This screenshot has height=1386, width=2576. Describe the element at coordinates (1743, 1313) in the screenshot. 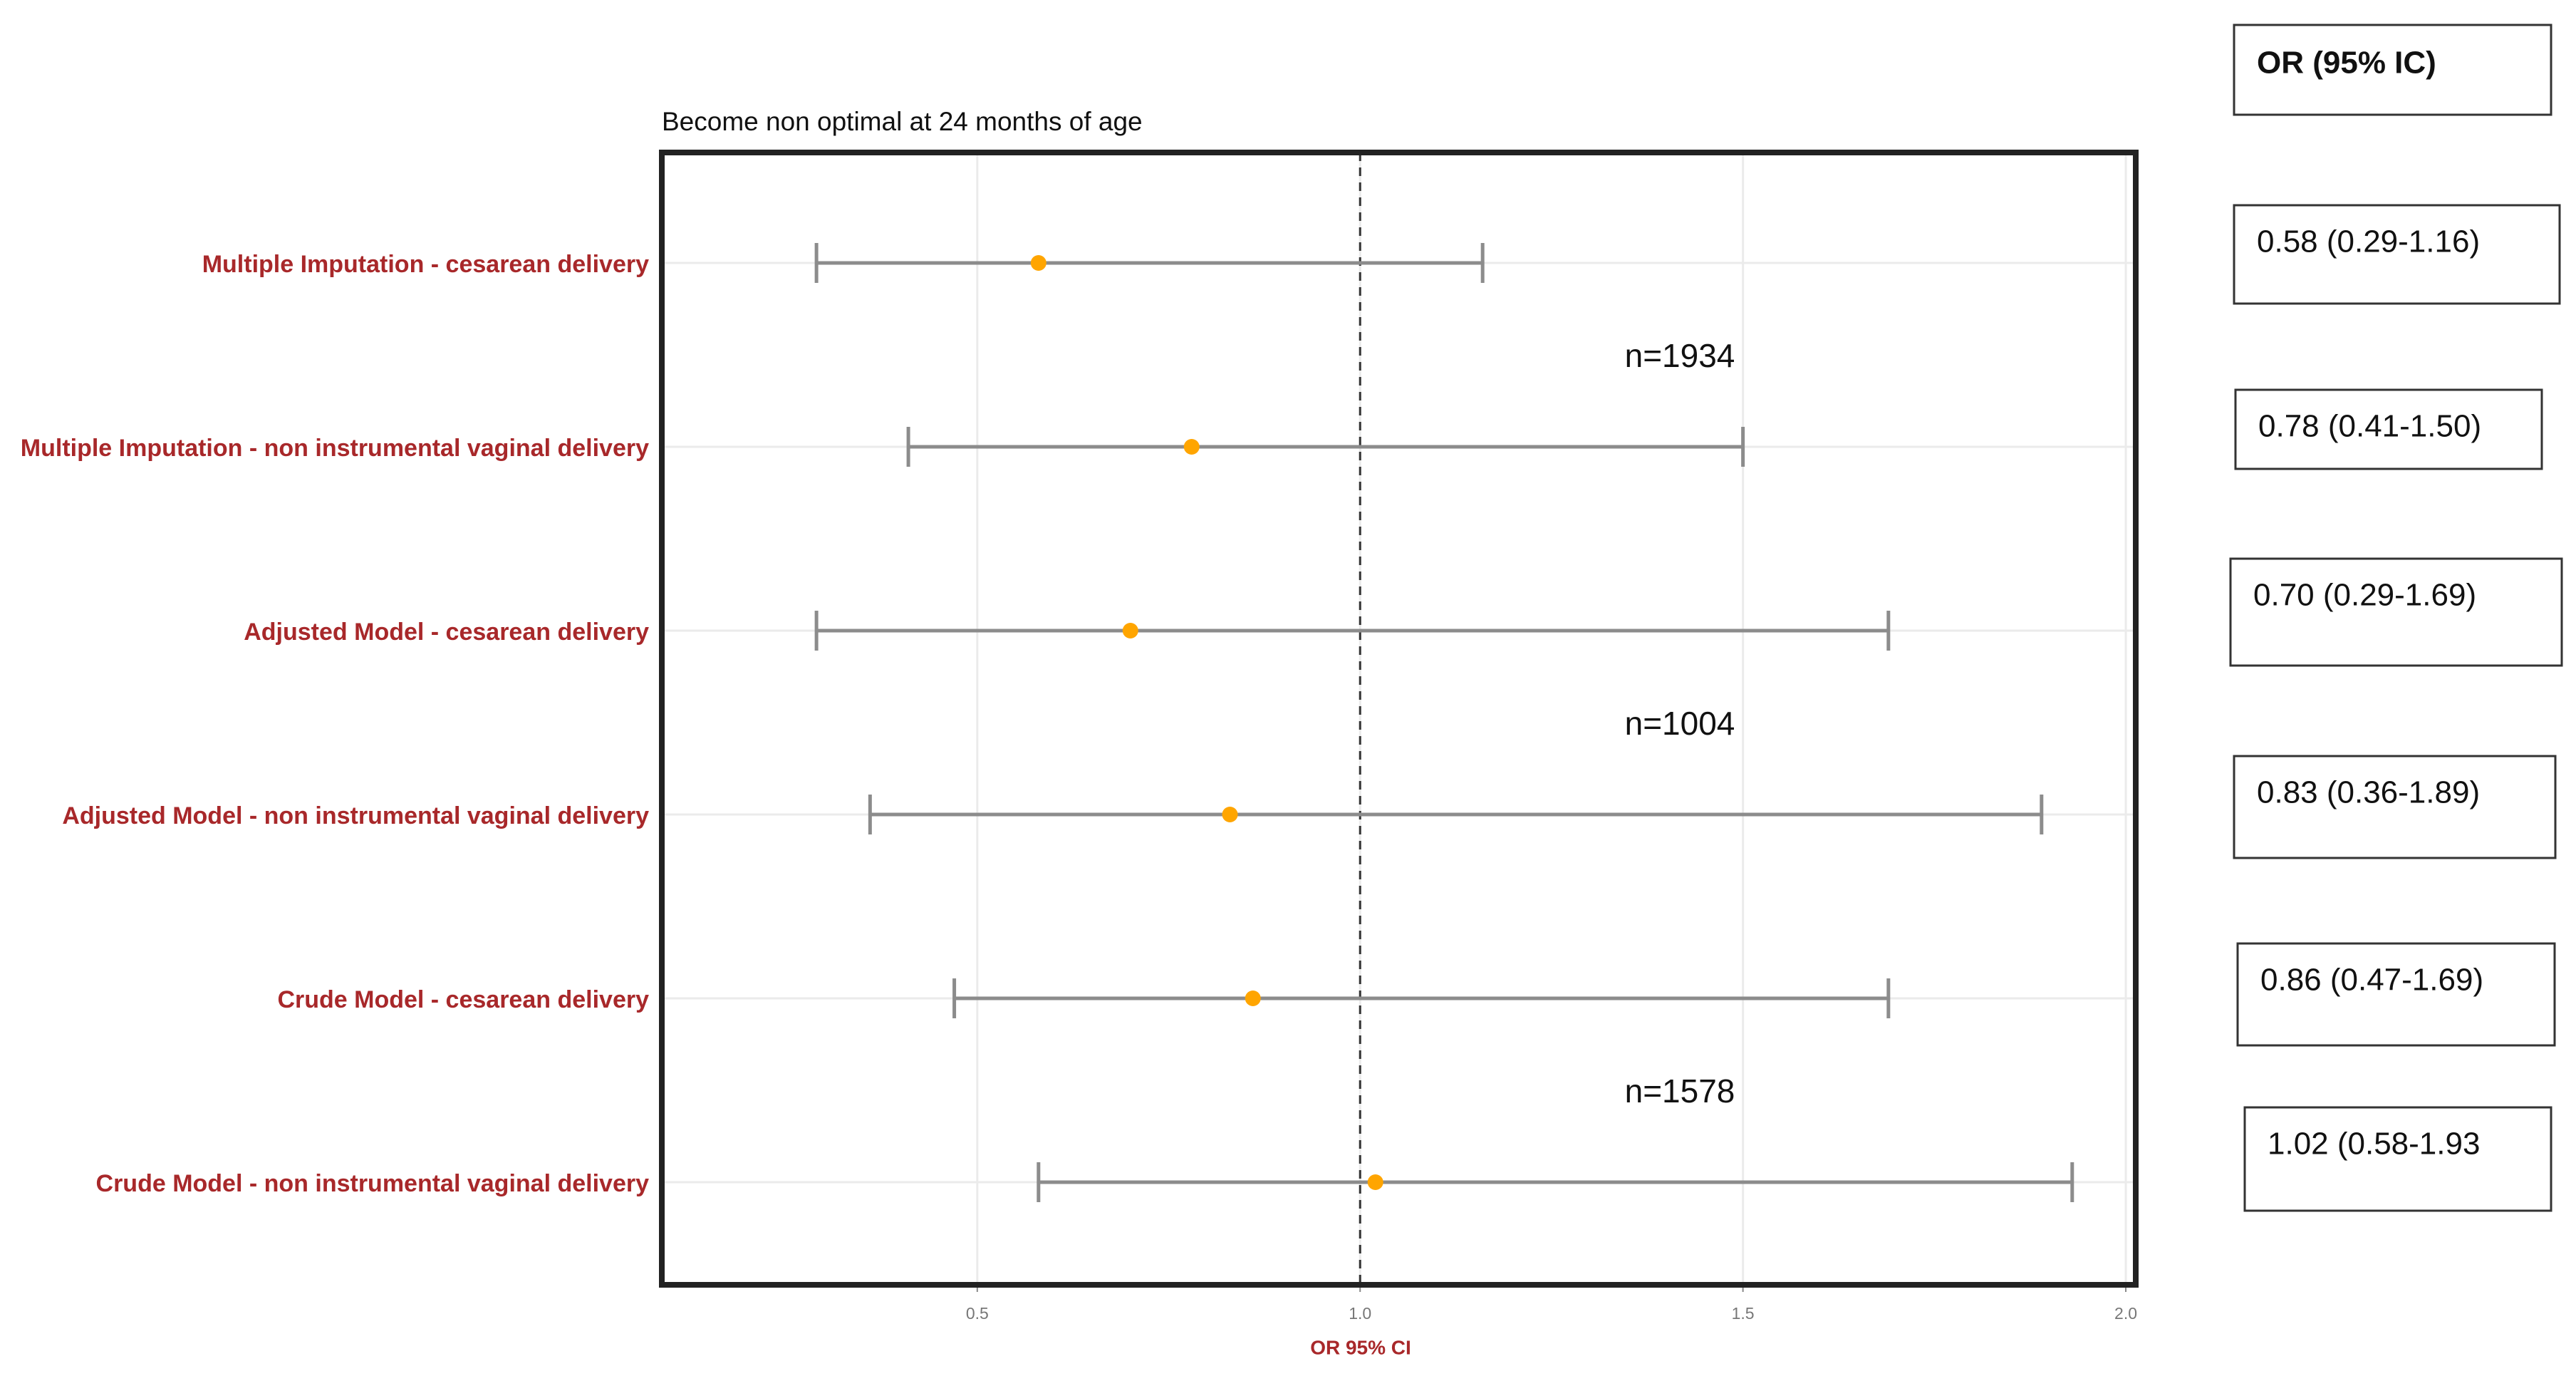

I see `x-tick-label: 1.5` at that location.